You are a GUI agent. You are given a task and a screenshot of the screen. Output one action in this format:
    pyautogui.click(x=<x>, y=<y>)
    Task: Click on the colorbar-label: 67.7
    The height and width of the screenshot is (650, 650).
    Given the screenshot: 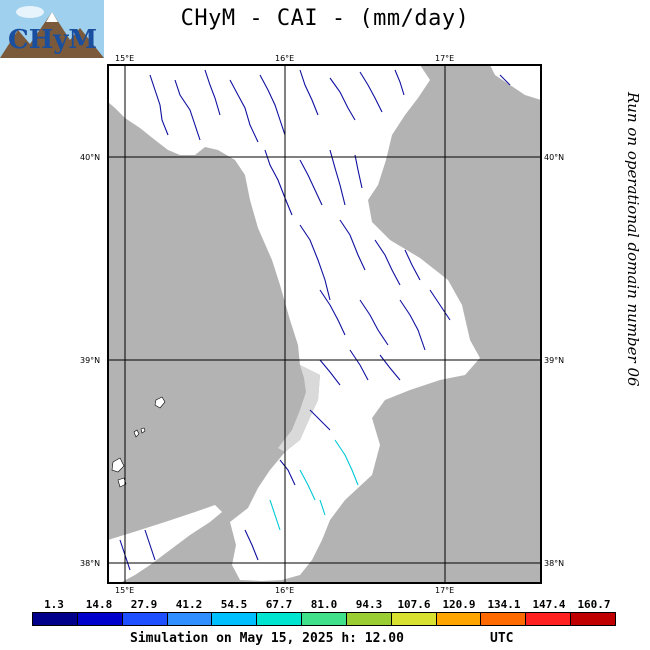 What is the action you would take?
    pyautogui.click(x=279, y=604)
    